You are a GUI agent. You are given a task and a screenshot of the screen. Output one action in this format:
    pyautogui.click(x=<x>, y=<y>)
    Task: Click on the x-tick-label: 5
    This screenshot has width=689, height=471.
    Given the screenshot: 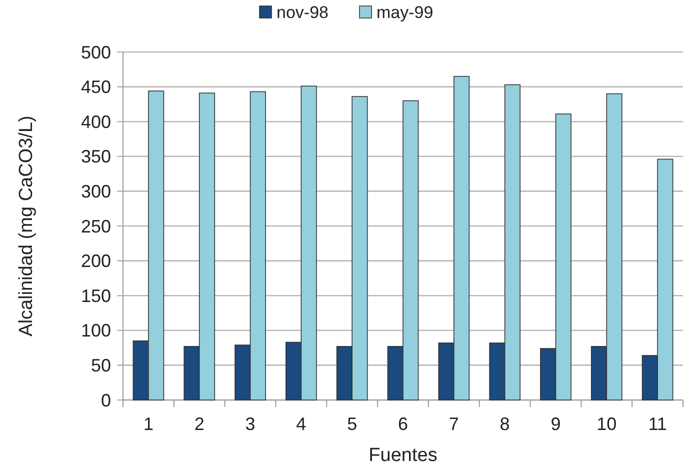 What is the action you would take?
    pyautogui.click(x=352, y=424)
    